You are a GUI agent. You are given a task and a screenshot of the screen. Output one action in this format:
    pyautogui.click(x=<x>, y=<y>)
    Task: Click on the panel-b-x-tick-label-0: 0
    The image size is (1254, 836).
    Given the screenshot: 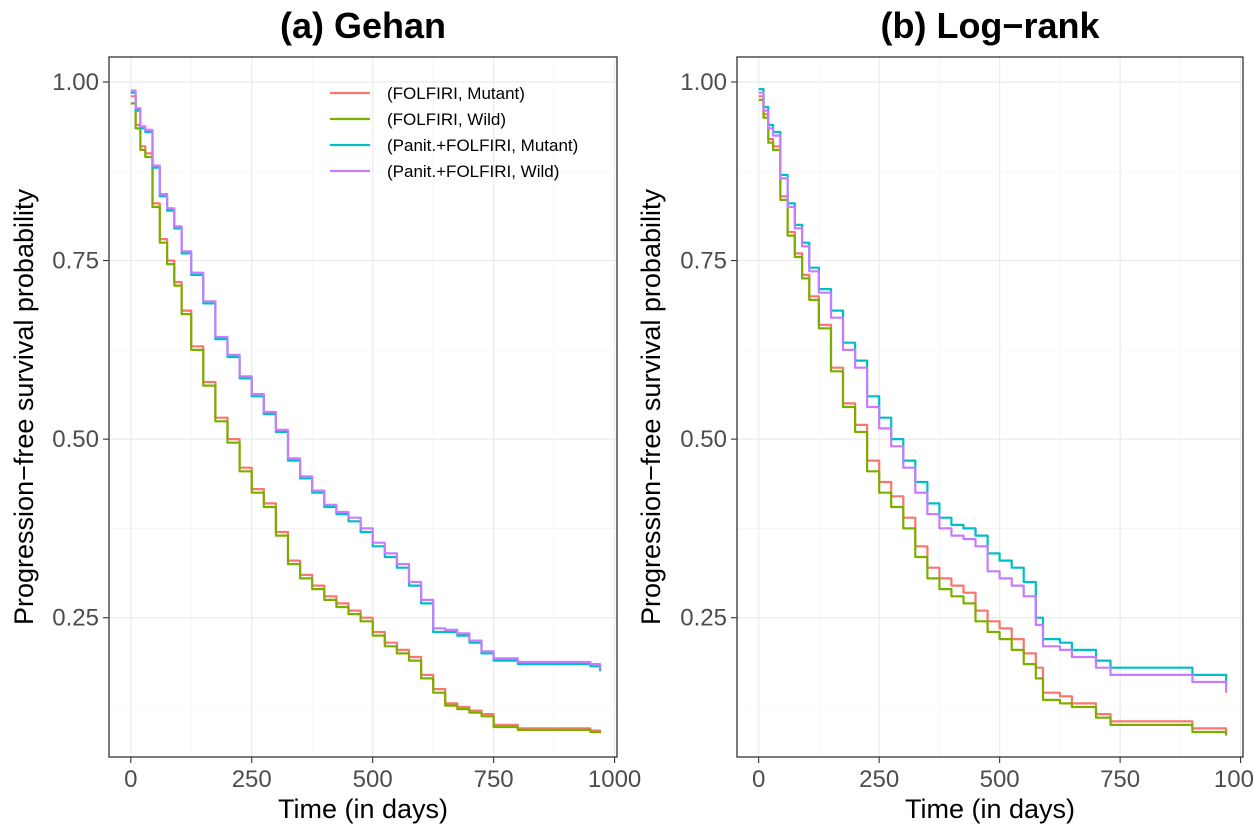 What is the action you would take?
    pyautogui.click(x=758, y=779)
    